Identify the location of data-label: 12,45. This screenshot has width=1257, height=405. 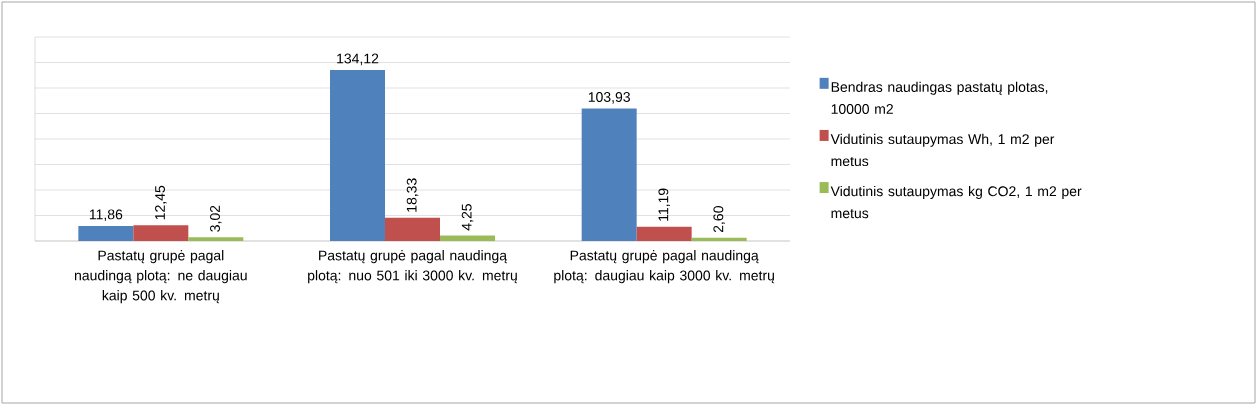
(161, 202).